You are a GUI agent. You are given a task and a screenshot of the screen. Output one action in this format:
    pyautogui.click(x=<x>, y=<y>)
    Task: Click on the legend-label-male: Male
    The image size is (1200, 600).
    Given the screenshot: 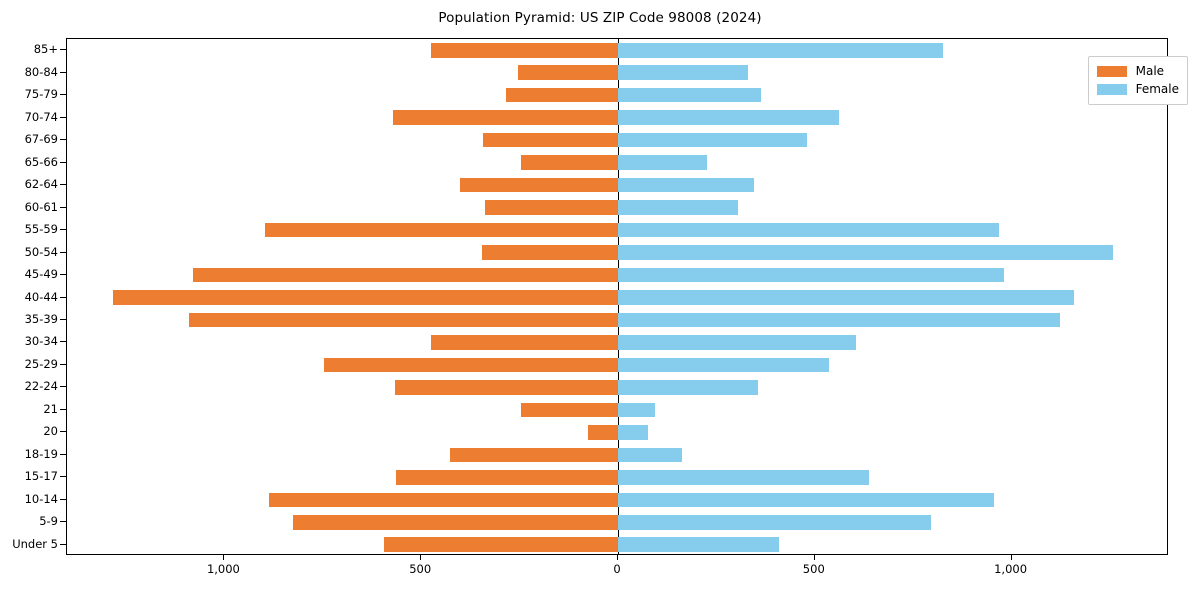 What is the action you would take?
    pyautogui.click(x=1150, y=71)
    